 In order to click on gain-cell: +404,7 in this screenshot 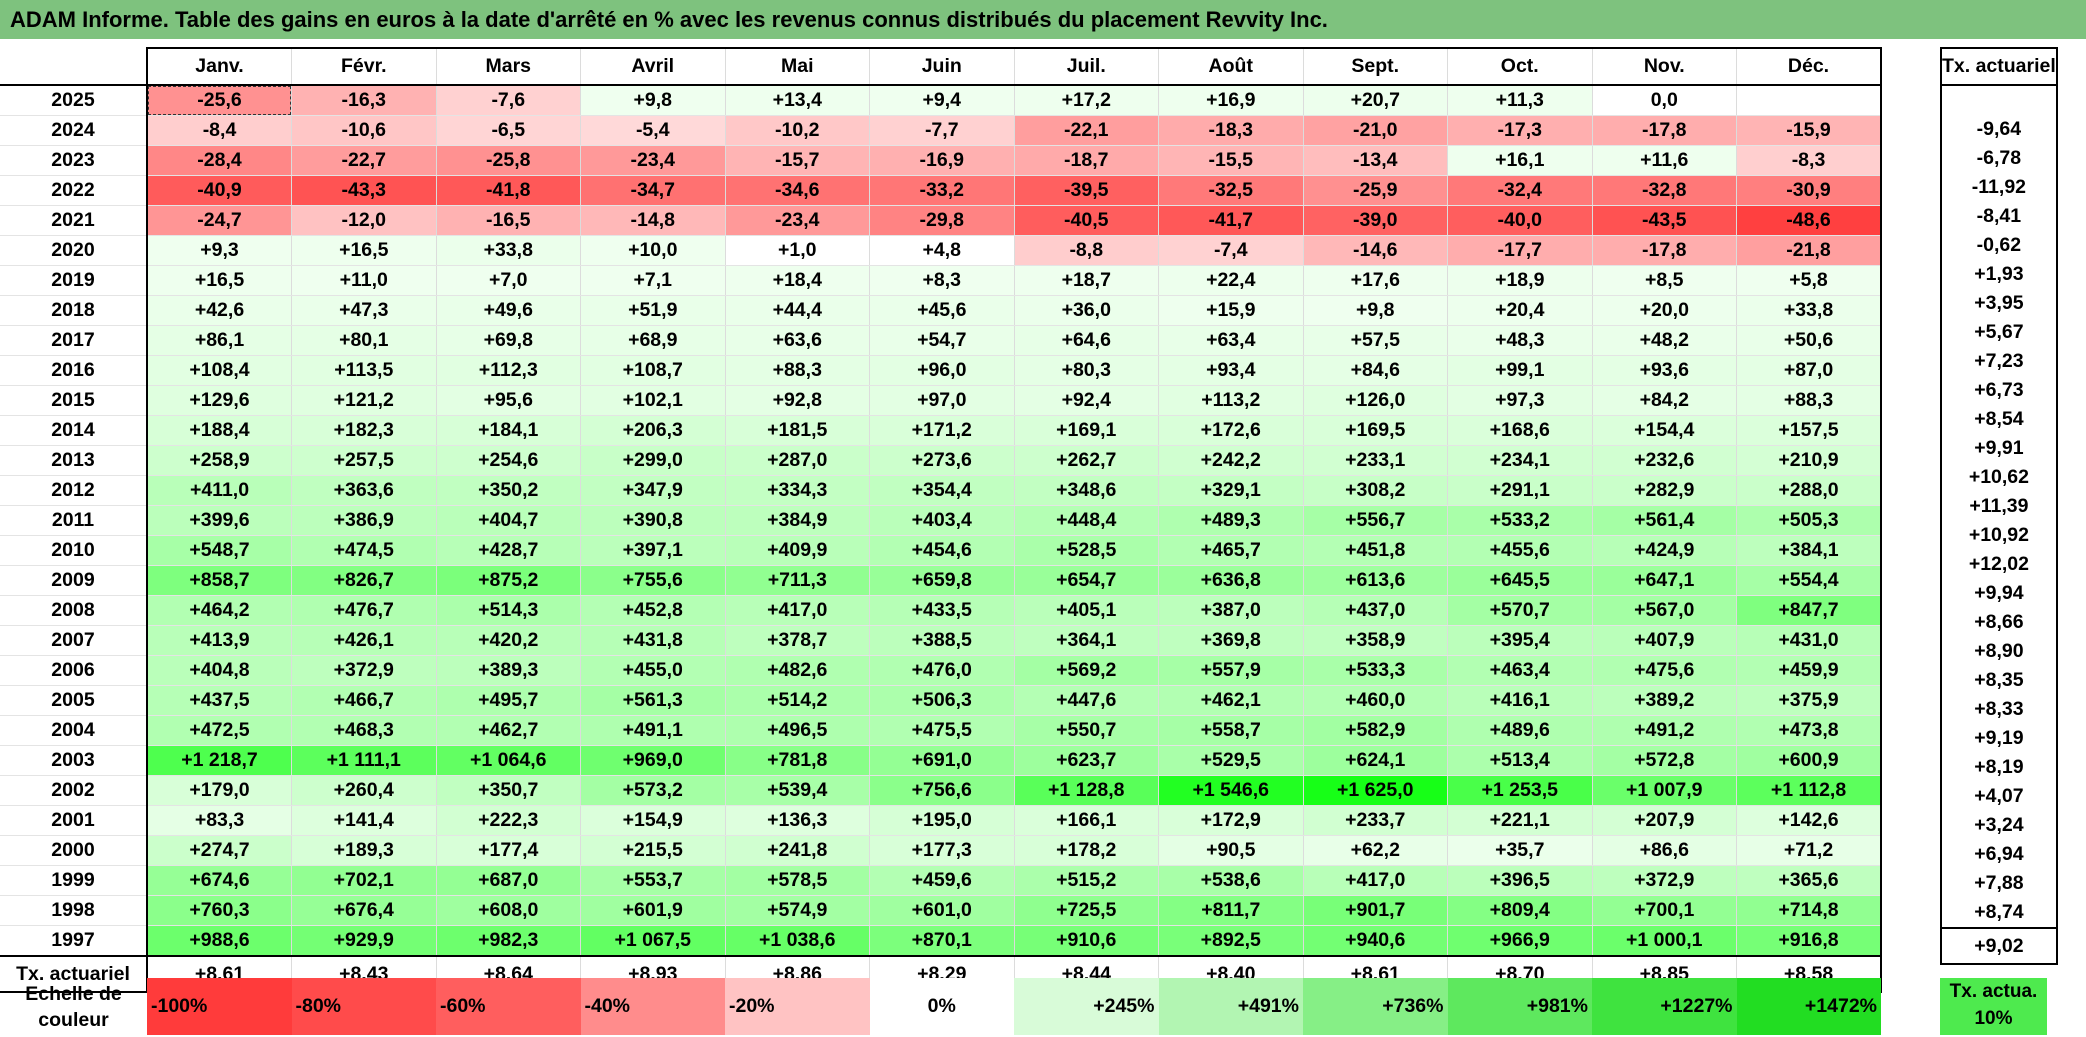, I will do `click(508, 520)`.